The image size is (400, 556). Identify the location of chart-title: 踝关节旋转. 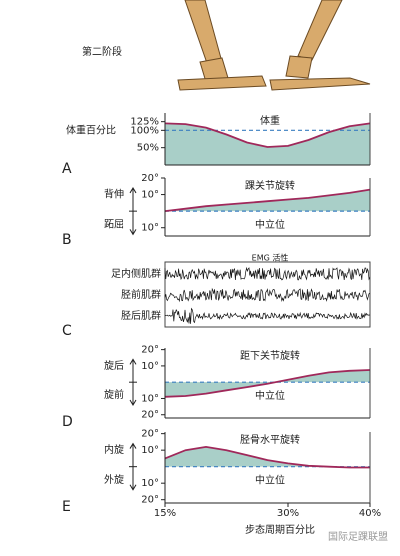
(270, 185).